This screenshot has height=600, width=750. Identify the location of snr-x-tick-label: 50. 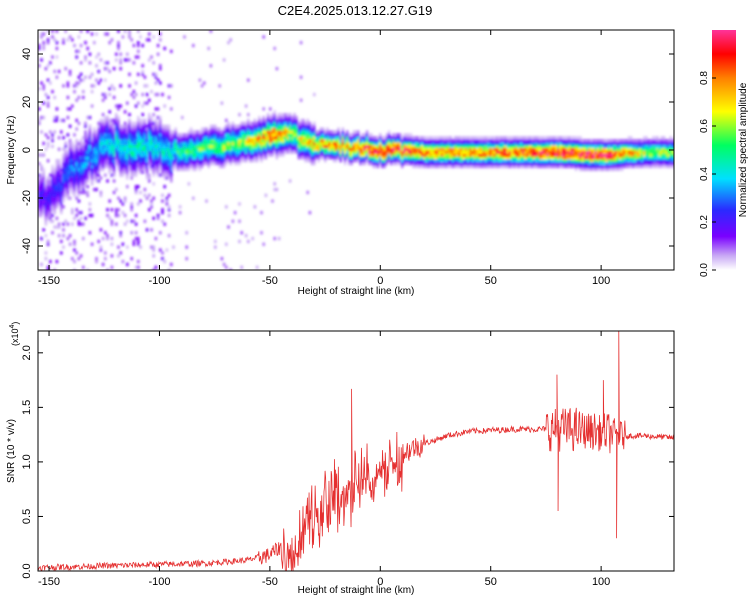
(491, 582).